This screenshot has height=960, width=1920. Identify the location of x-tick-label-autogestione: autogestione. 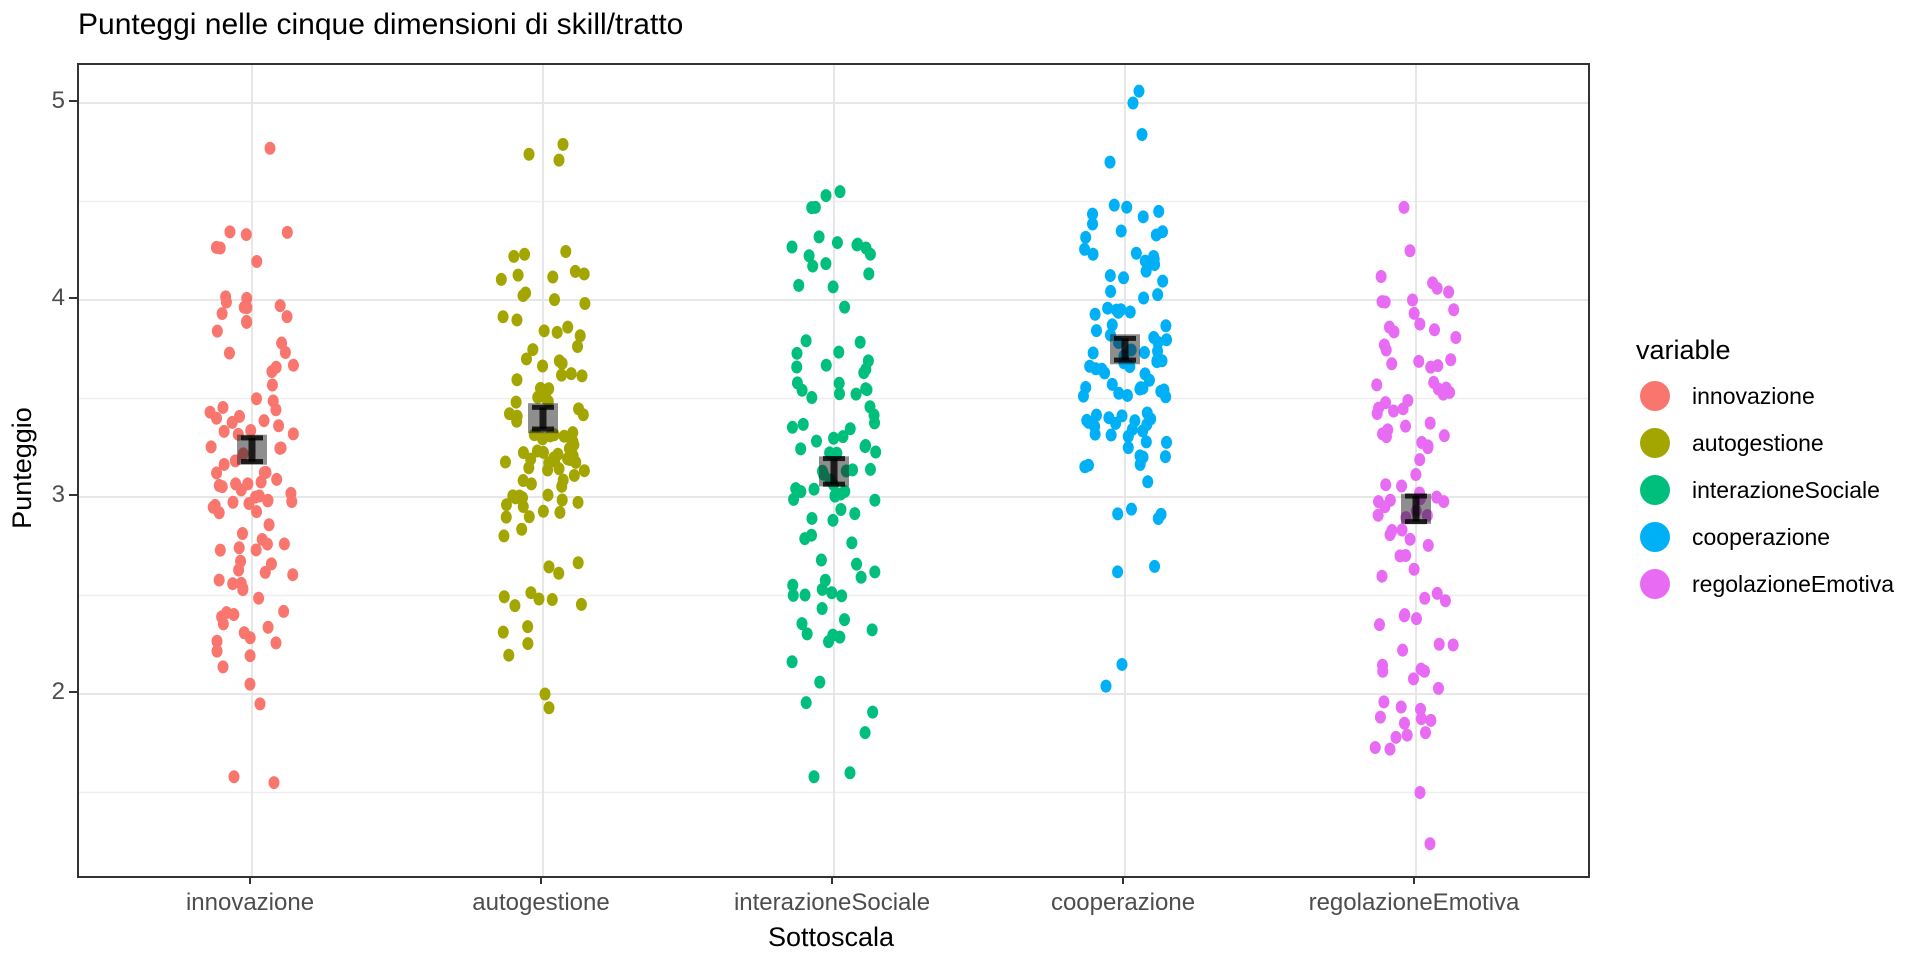
(541, 902).